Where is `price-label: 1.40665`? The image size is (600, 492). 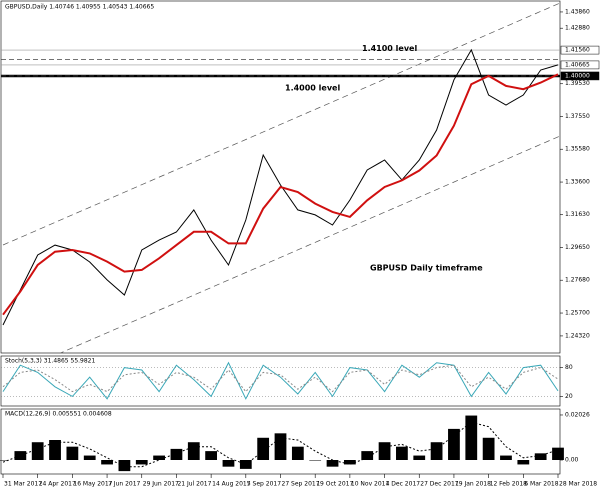
price-label: 1.40665 is located at coordinates (577, 64).